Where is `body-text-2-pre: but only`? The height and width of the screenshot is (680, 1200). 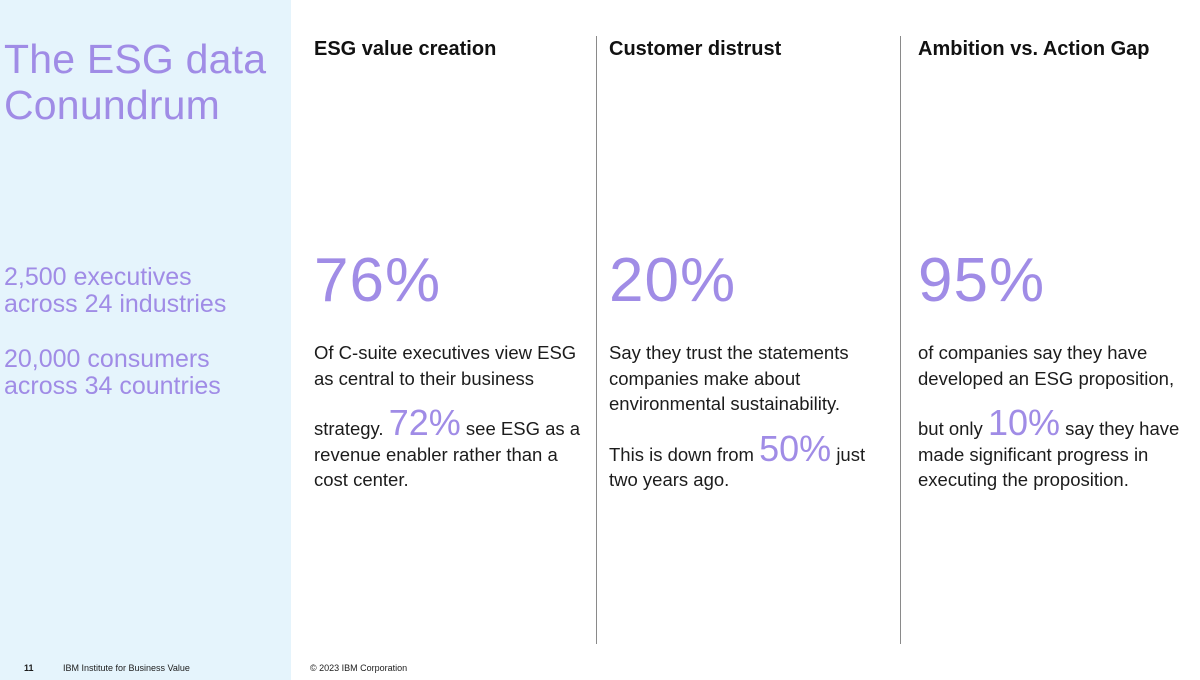
body-text-2-pre: but only is located at coordinates (950, 428).